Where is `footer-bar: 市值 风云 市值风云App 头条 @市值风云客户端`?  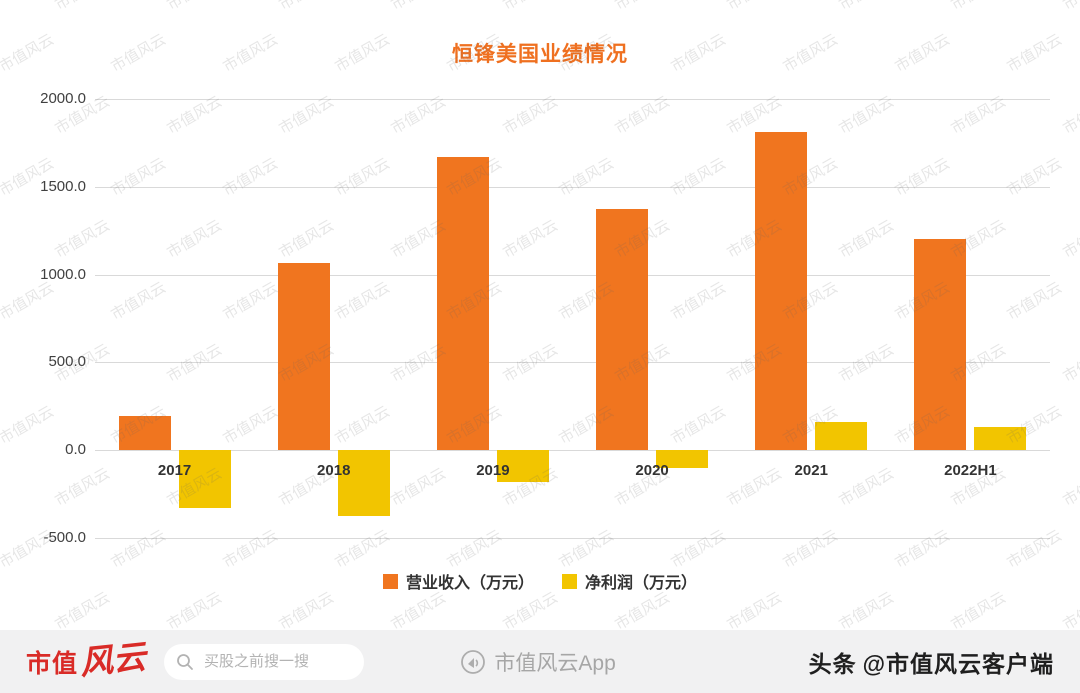 footer-bar: 市值 风云 市值风云App 头条 @市值风云客户端 is located at coordinates (540, 661).